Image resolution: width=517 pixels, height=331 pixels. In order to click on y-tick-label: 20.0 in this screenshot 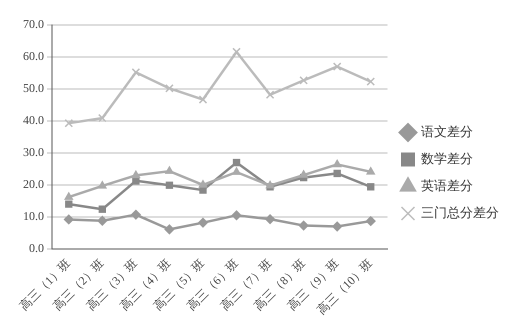, I will do `click(33, 184)`.